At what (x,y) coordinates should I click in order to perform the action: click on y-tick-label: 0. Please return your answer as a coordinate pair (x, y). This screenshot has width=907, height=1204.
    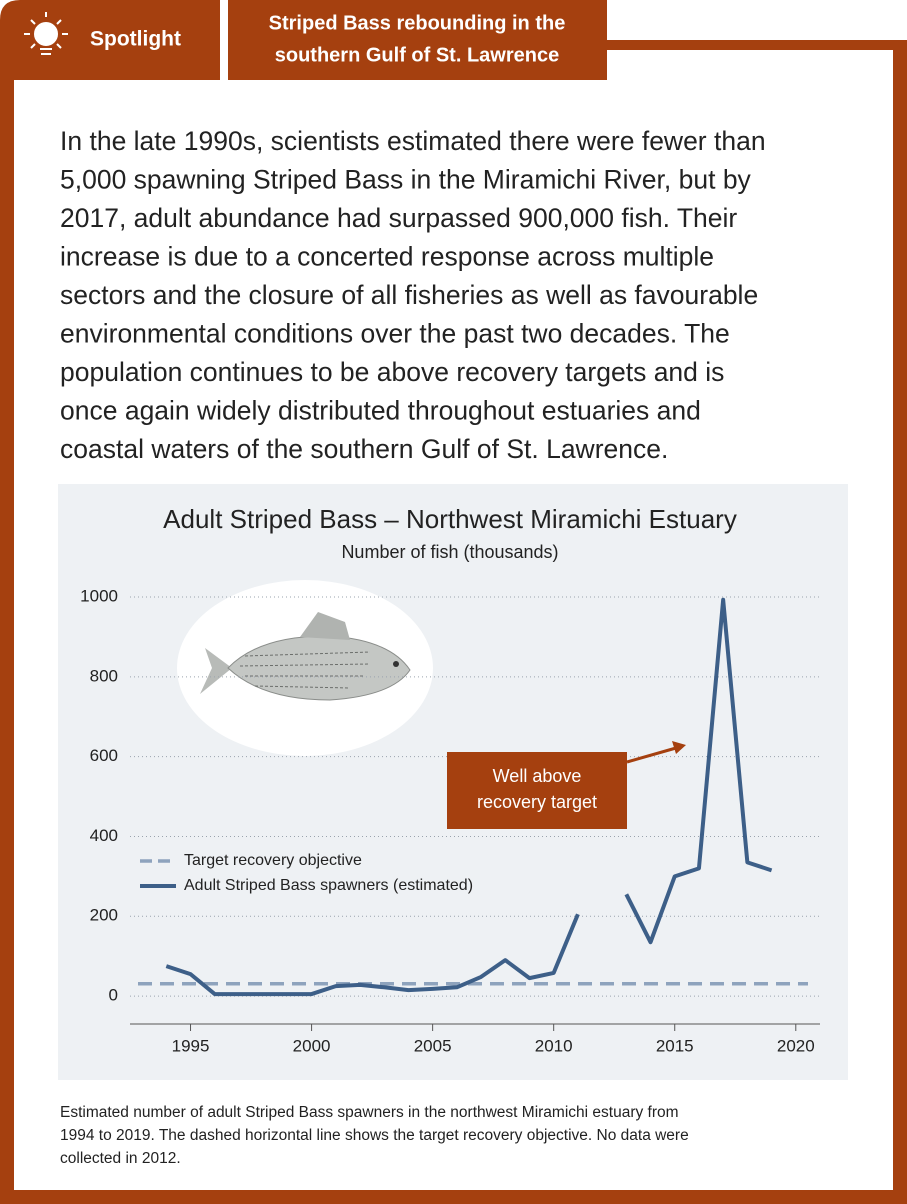
    Looking at the image, I should click on (113, 995).